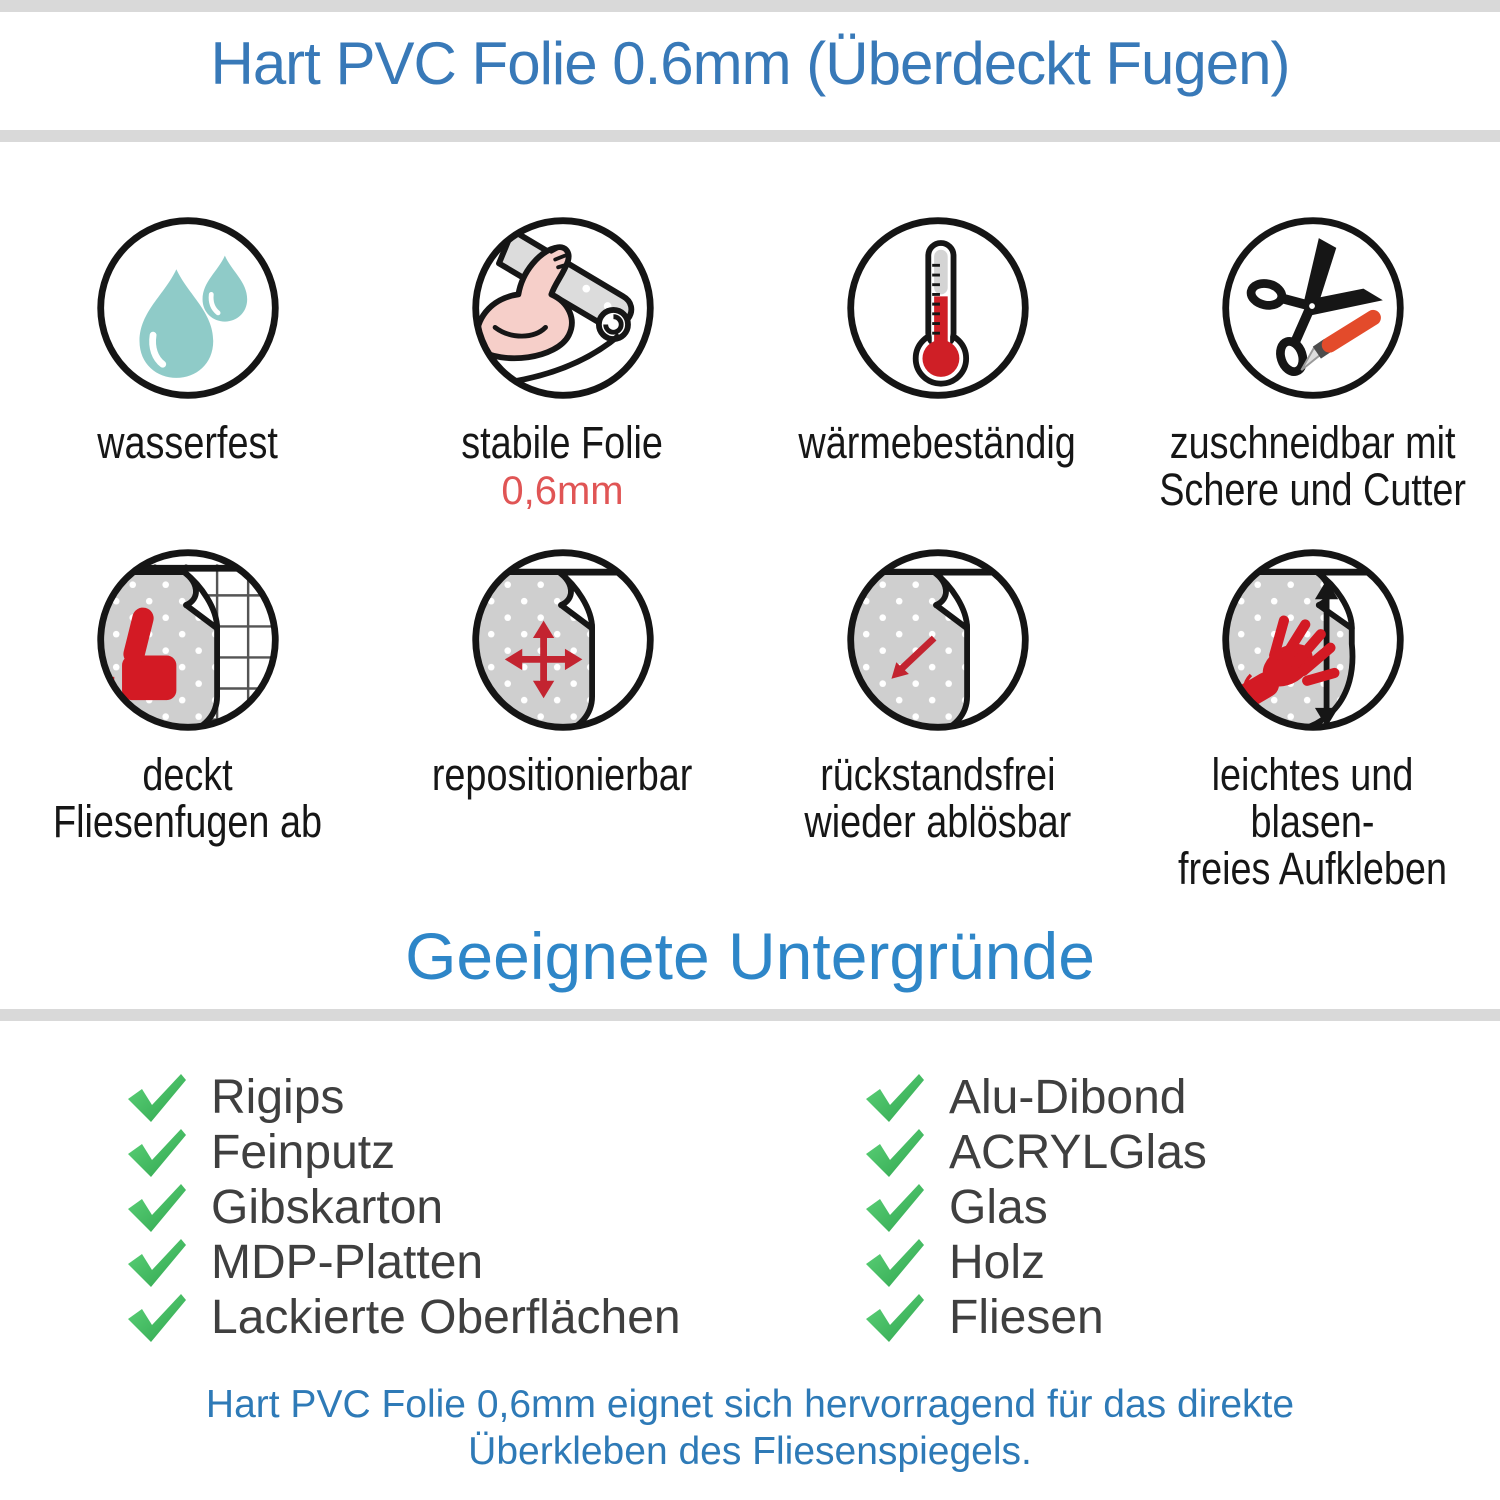 The image size is (1500, 1500). What do you see at coordinates (938, 640) in the screenshot?
I see `peel-off-arrow-foil-icon` at bounding box center [938, 640].